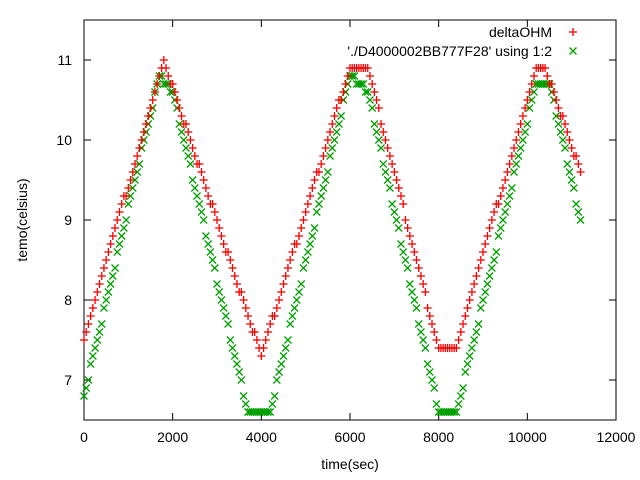 The width and height of the screenshot is (640, 480). What do you see at coordinates (616, 437) in the screenshot?
I see `x-tick-label: 12000` at bounding box center [616, 437].